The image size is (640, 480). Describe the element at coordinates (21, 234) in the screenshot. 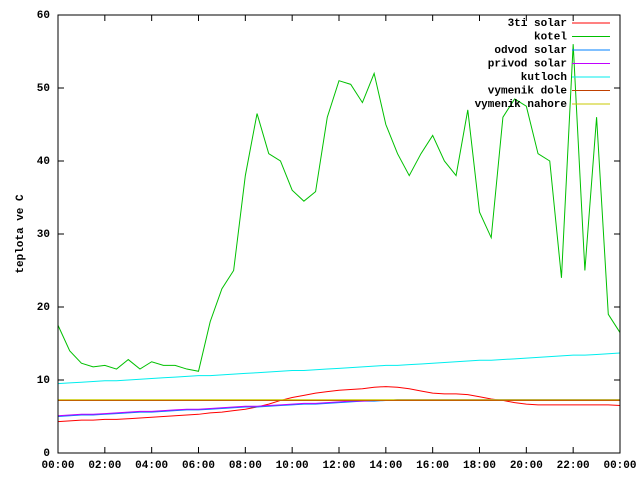

I see `y-axis-label: teplota ve C` at that location.